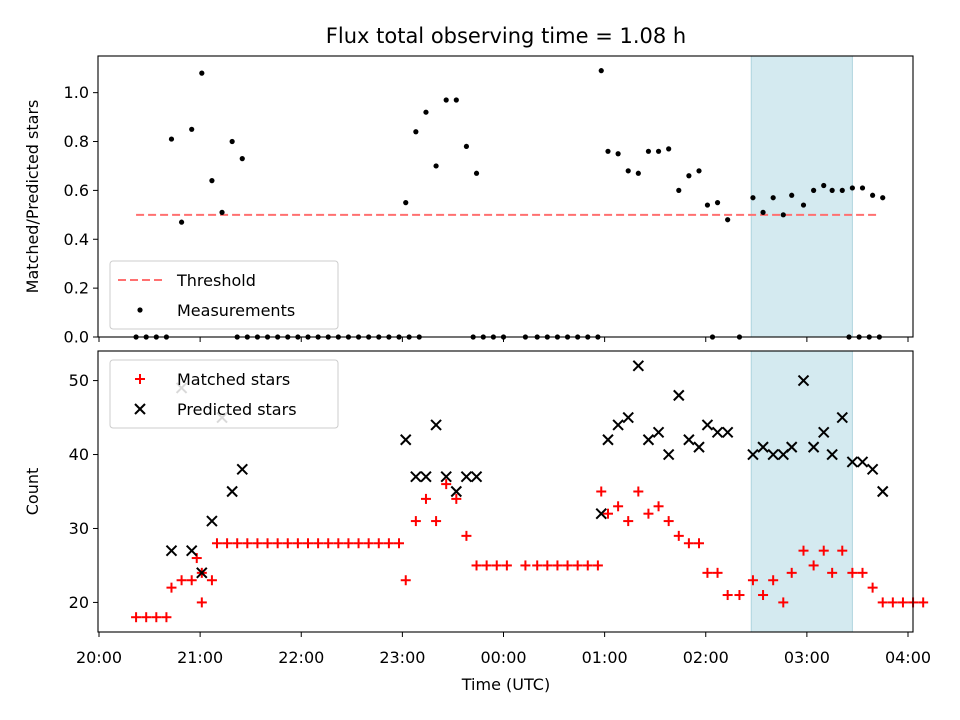 This screenshot has height=720, width=960. Describe the element at coordinates (908, 657) in the screenshot. I see `x-tick-label: 04:00` at that location.